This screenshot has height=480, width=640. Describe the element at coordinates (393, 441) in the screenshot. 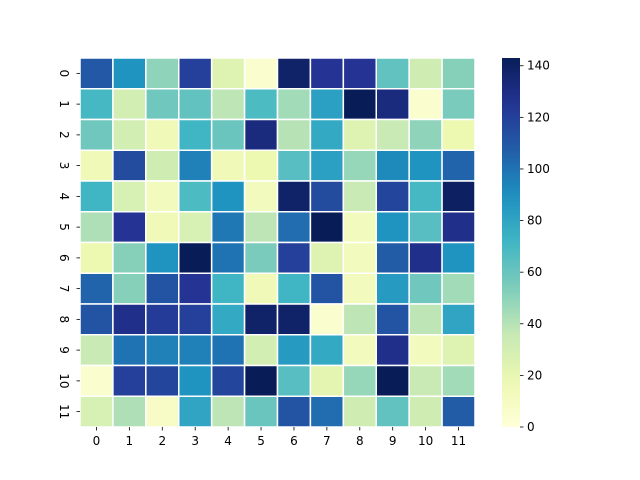

I see `x-tick-label: 9` at that location.